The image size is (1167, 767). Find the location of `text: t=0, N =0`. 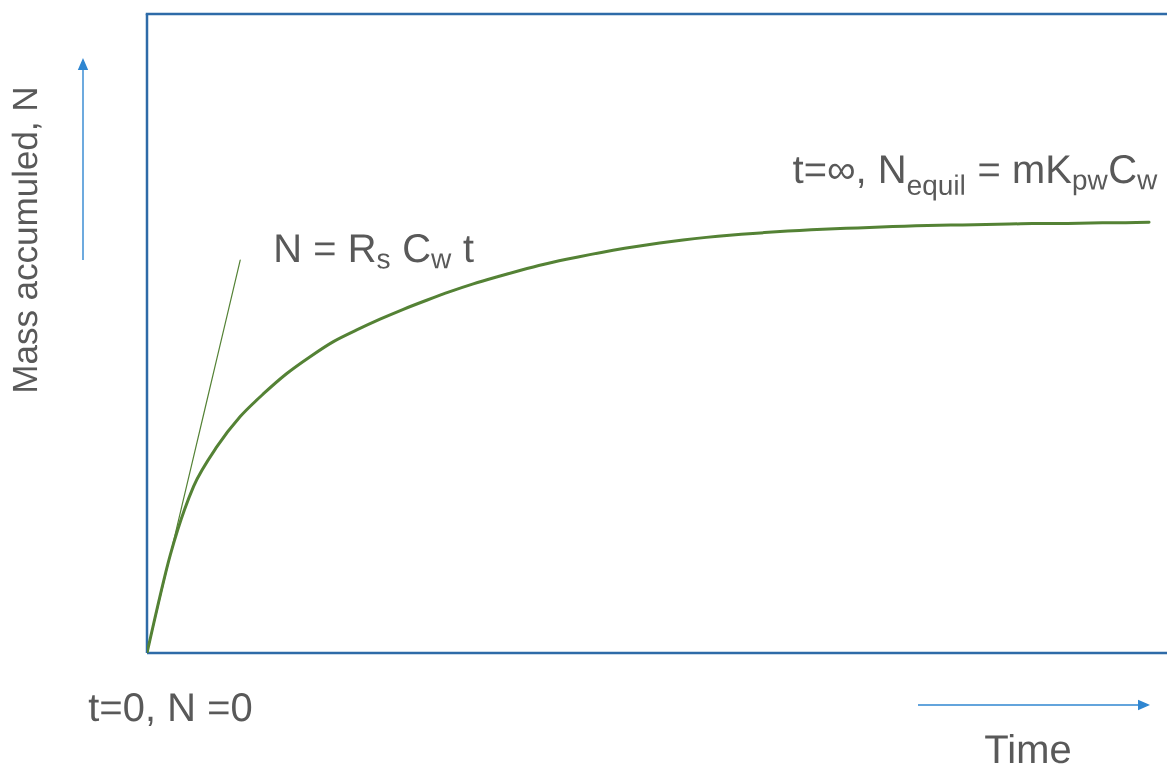

text: t=0, N =0 is located at coordinates (170, 710).